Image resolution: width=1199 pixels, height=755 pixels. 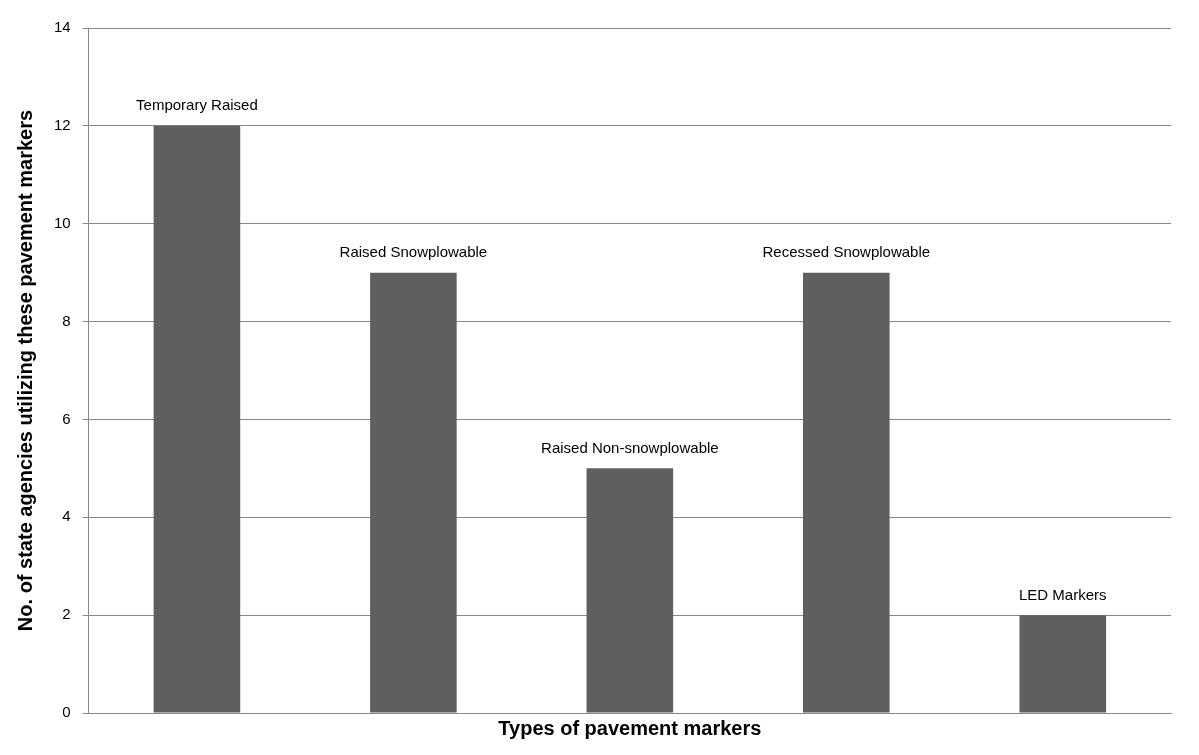 I want to click on y-tick-label: 2, so click(x=66, y=614).